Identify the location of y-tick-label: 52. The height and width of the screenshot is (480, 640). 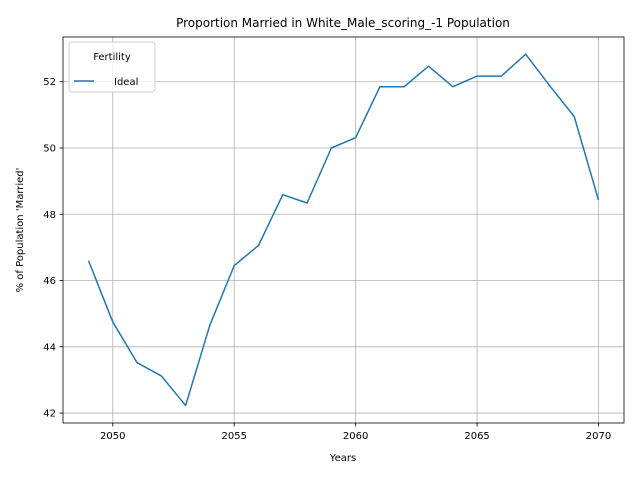
(49, 82).